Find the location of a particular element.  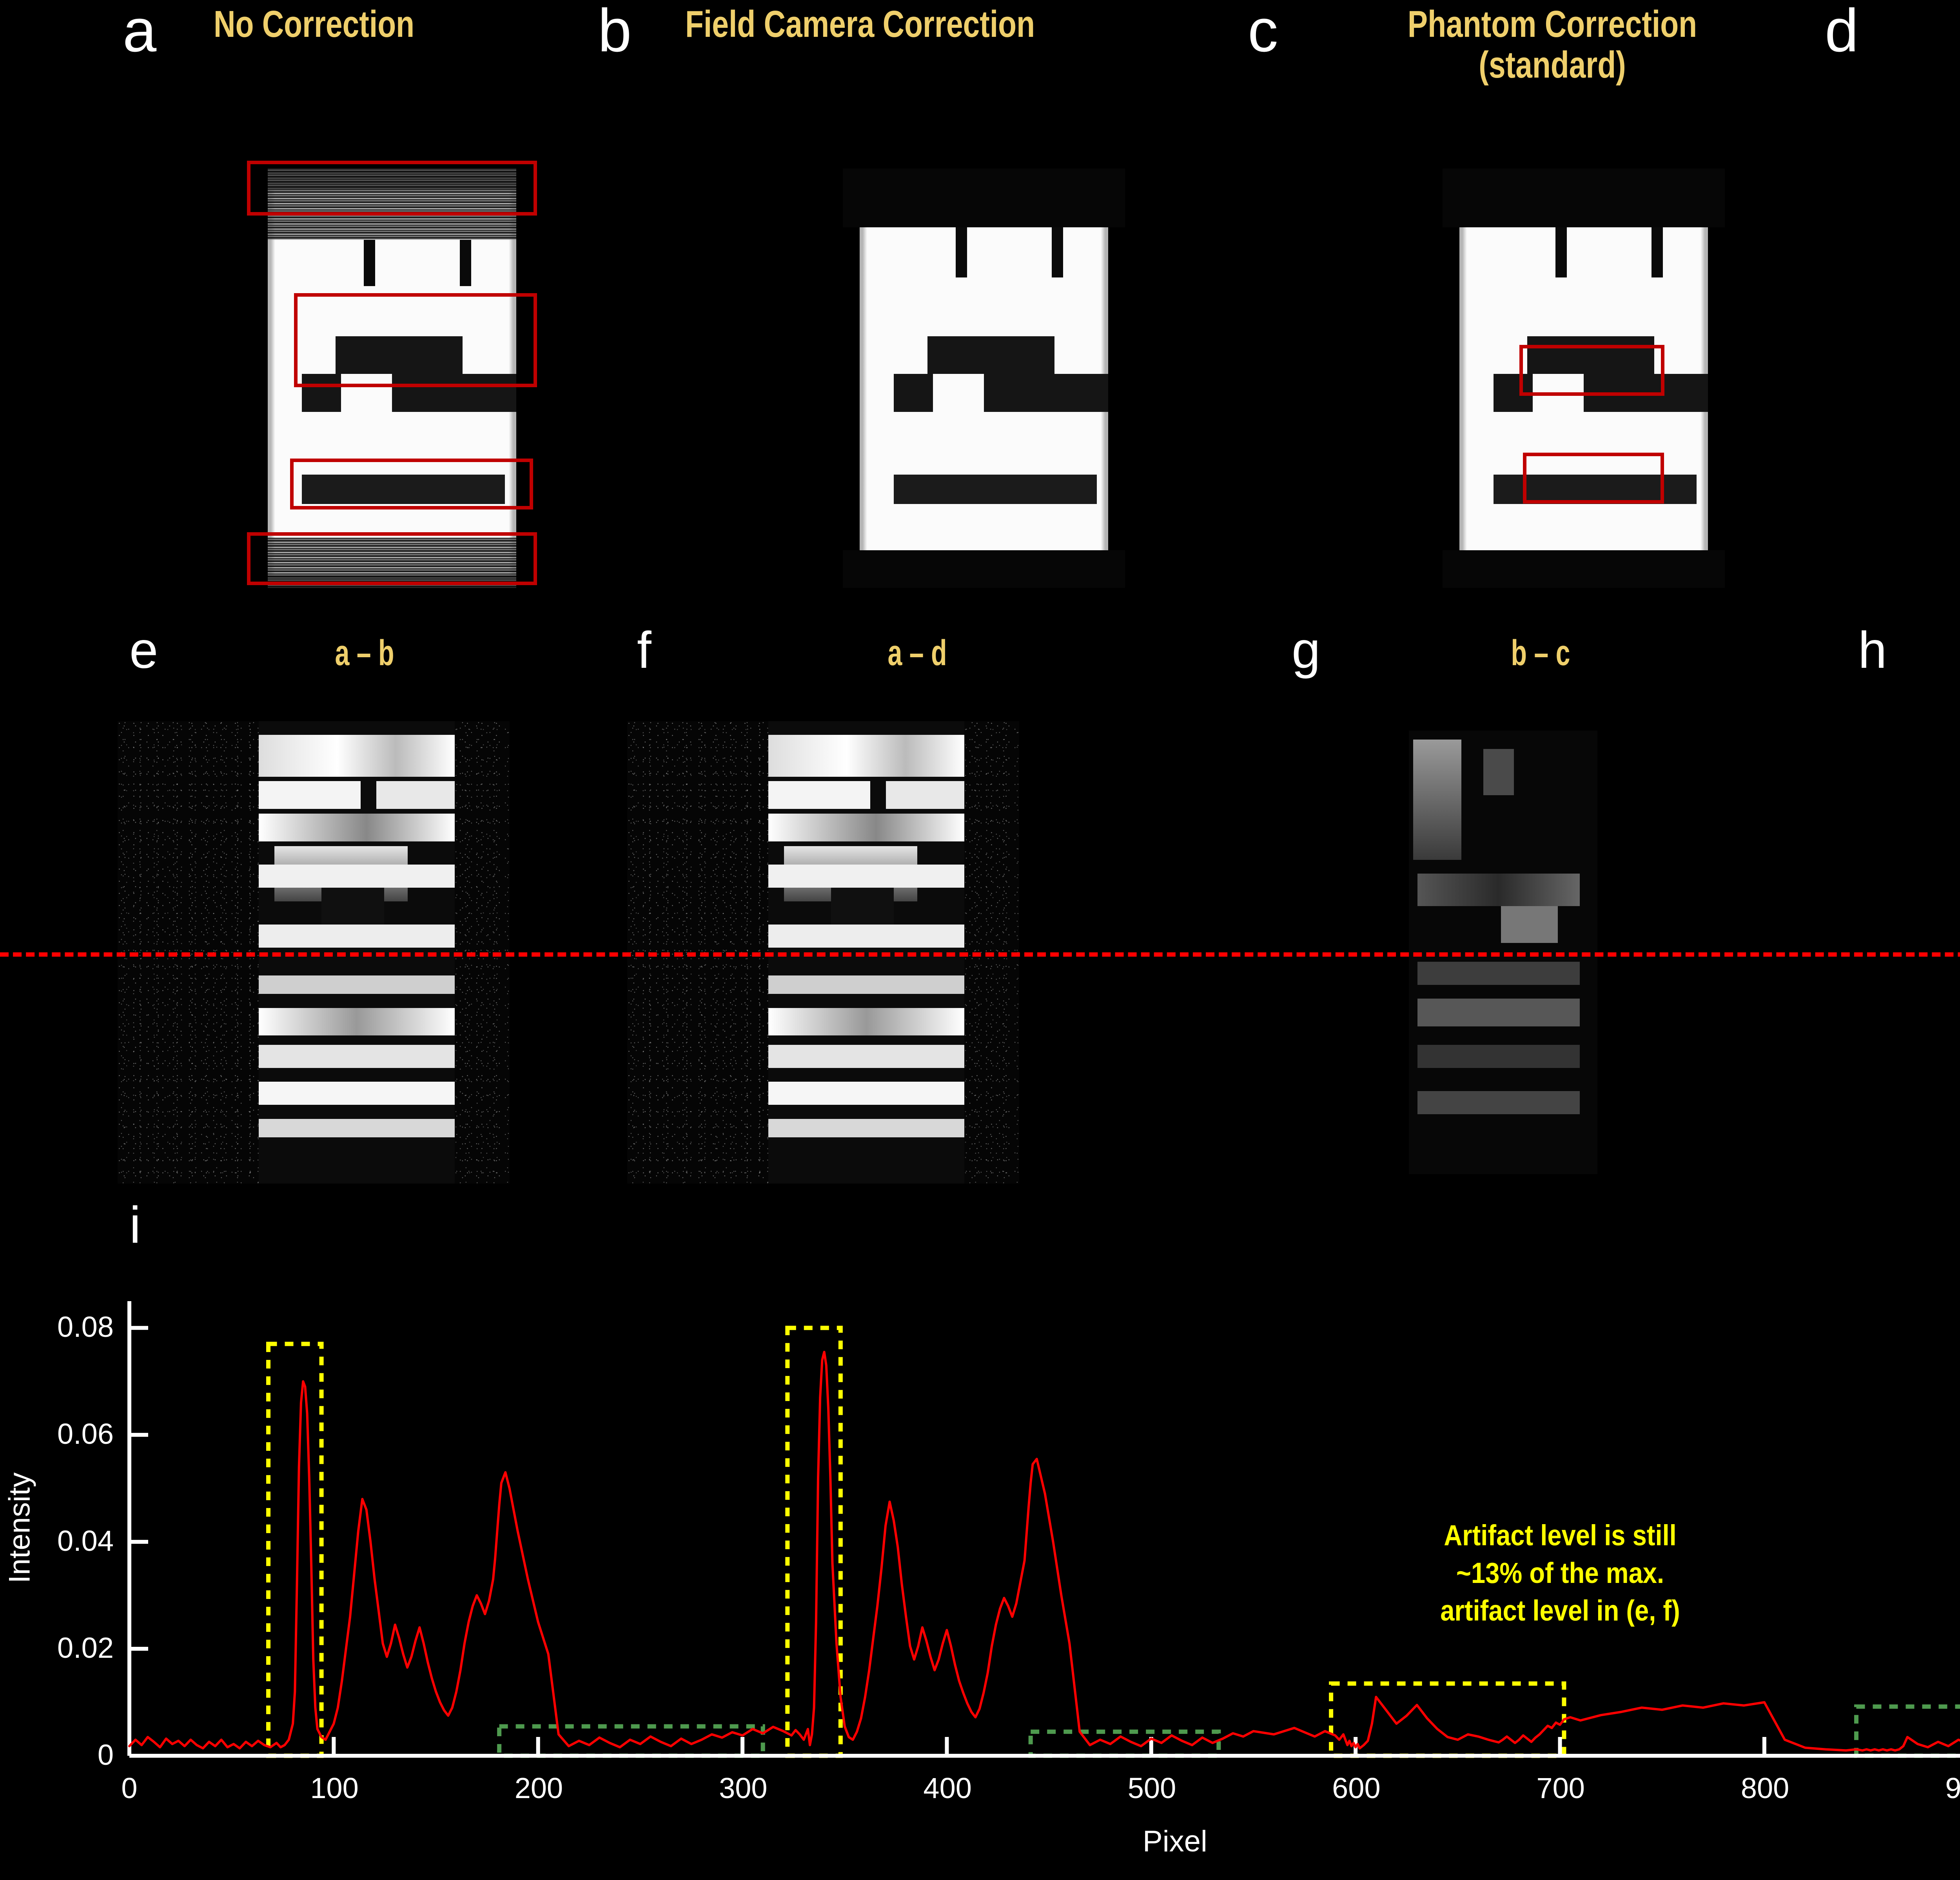

panel-title-a-wrap: No Correction is located at coordinates (390, 24).